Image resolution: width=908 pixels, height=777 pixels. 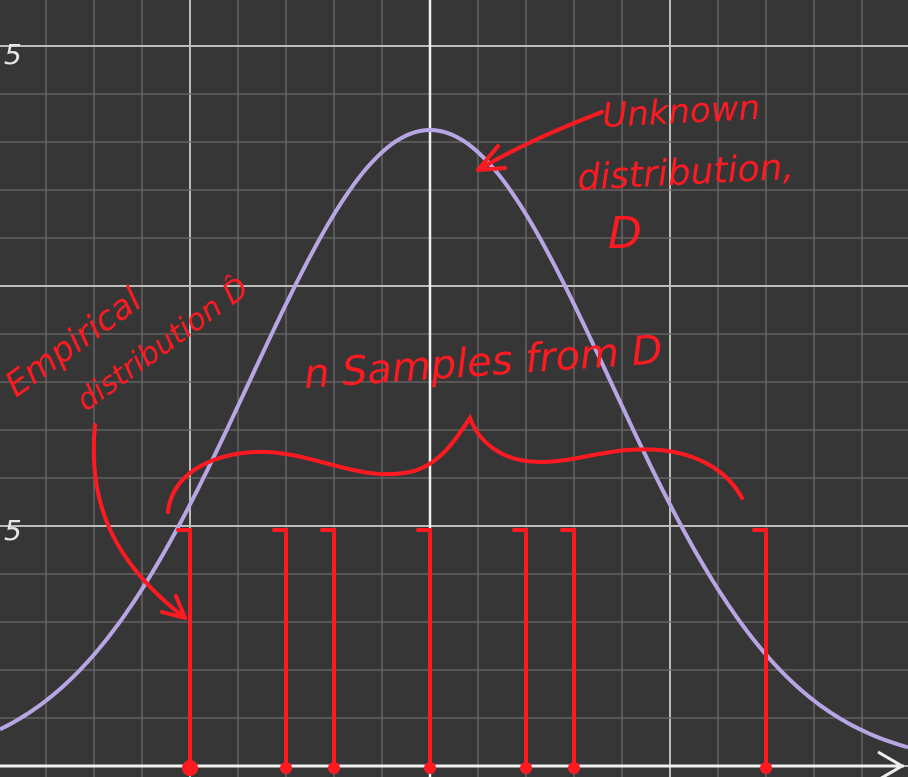 What do you see at coordinates (540, 141) in the screenshot?
I see `unknown-arrow` at bounding box center [540, 141].